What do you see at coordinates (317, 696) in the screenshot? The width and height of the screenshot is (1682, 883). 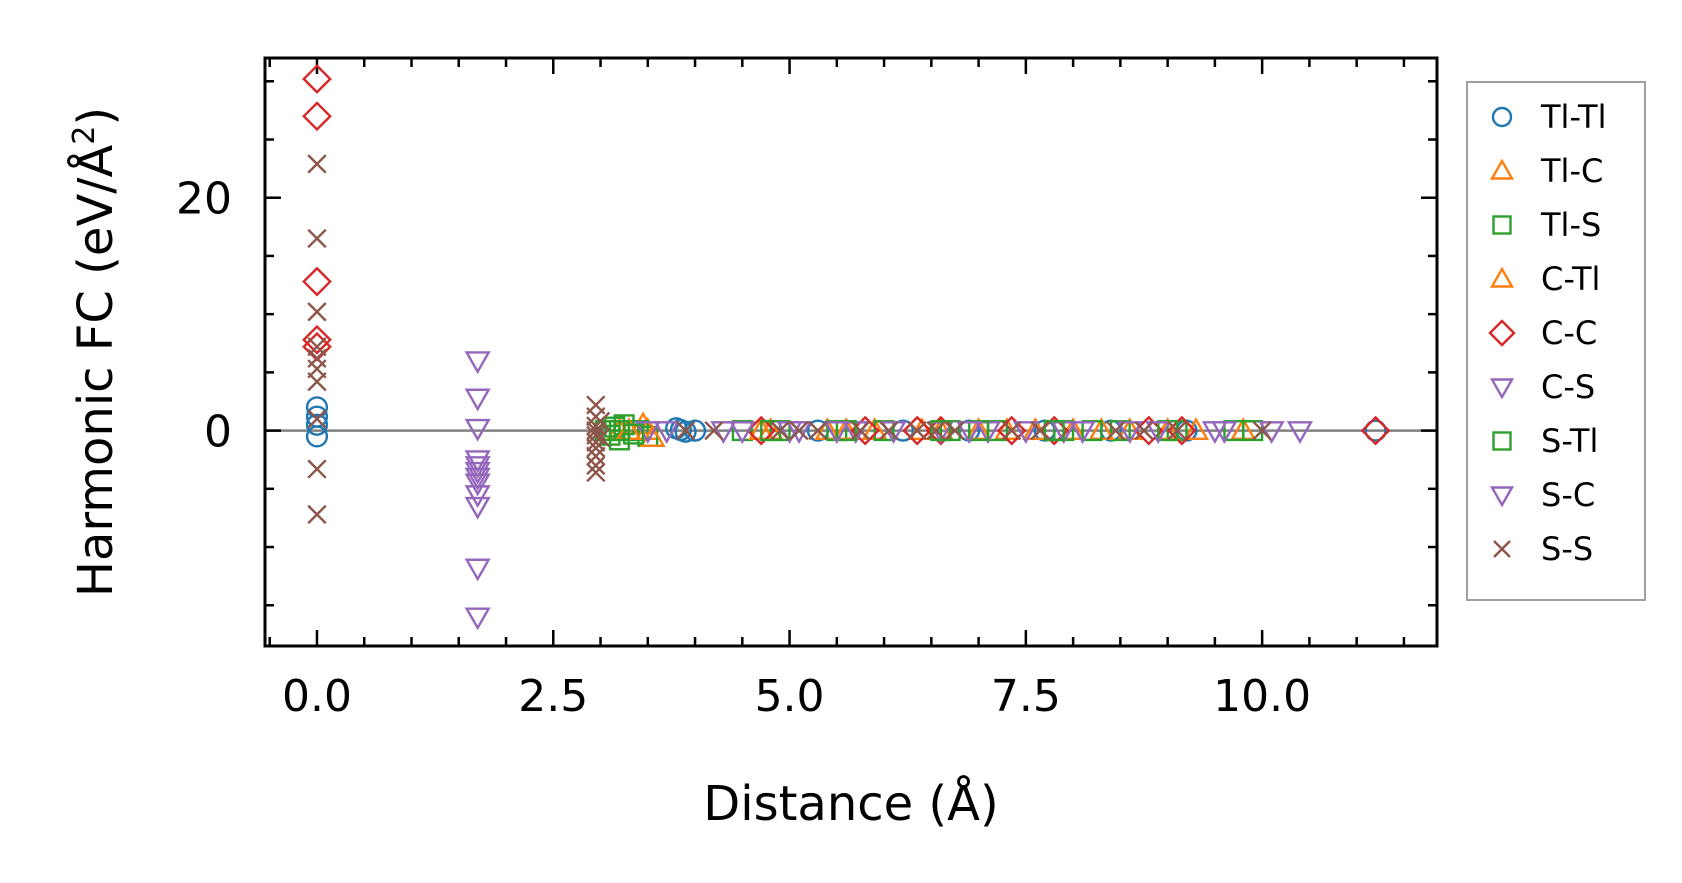 I see `x-tick-label: 0.0` at bounding box center [317, 696].